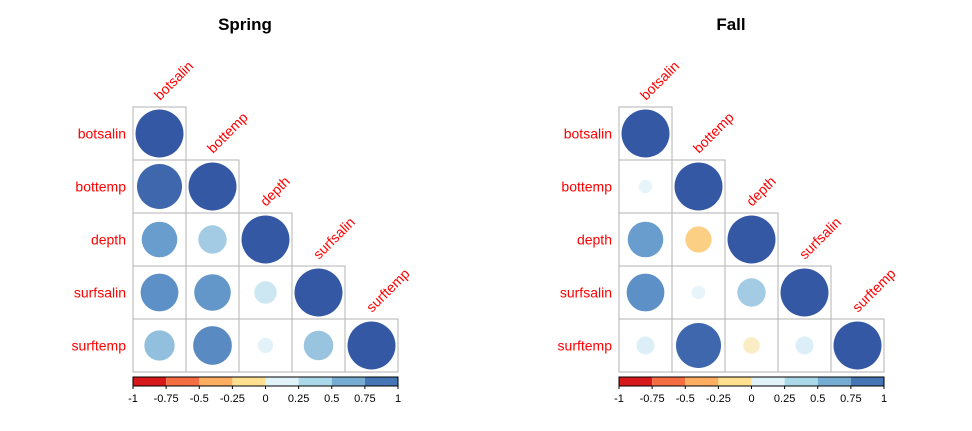  Describe the element at coordinates (730, 24) in the screenshot. I see `chart-title-fall: Fall` at that location.